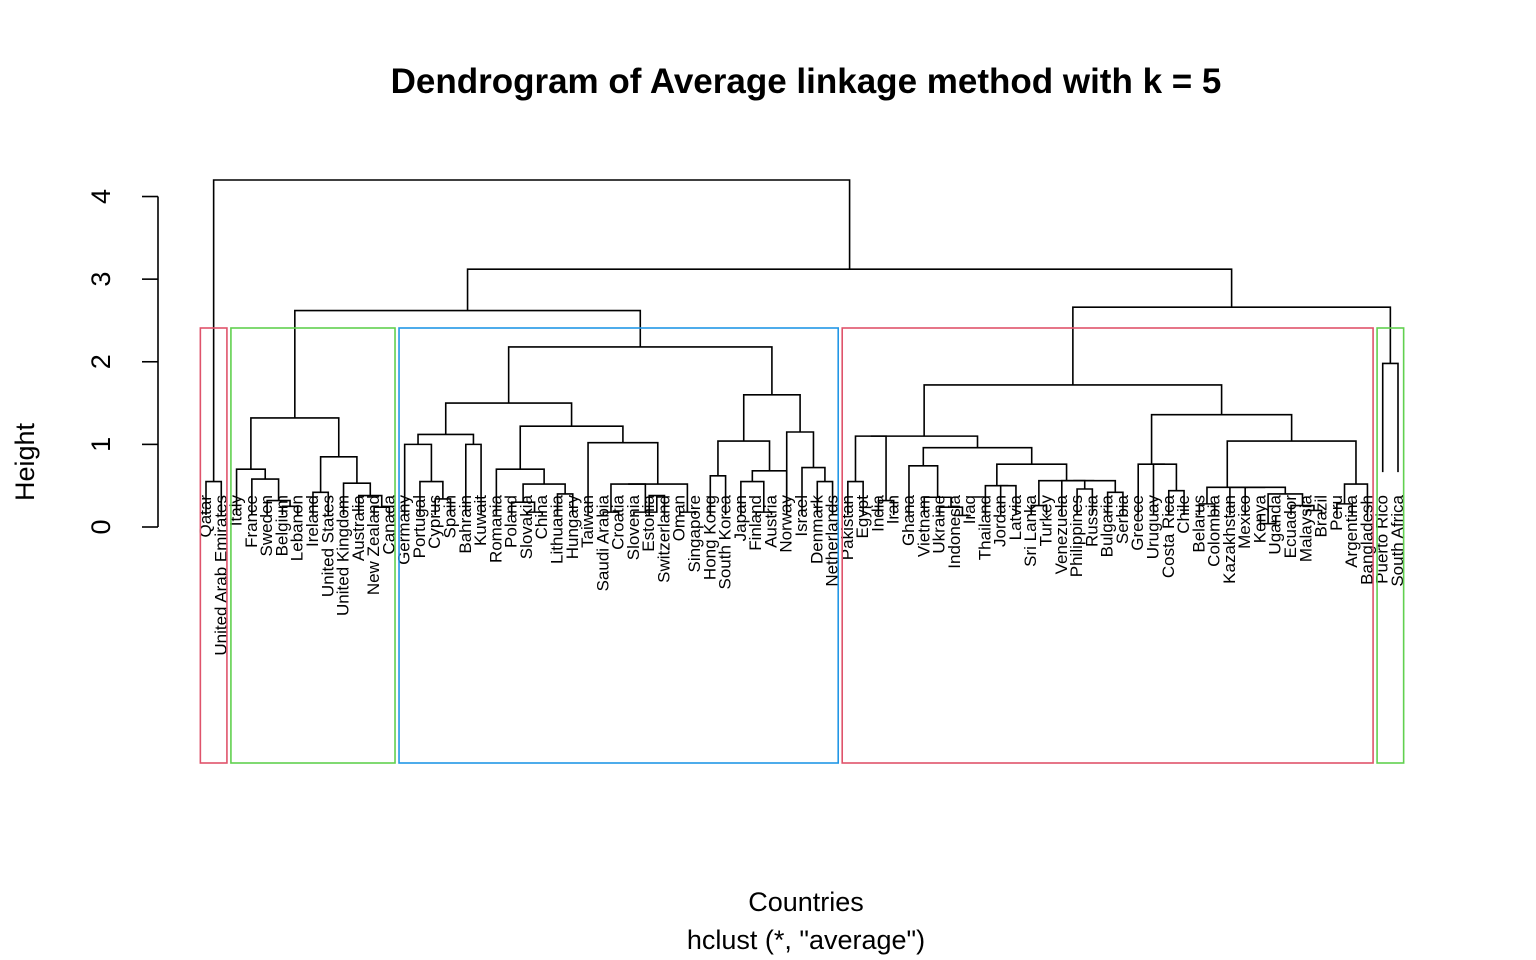 The width and height of the screenshot is (1536, 960). Describe the element at coordinates (1137, 523) in the screenshot. I see `leaf-label-greece: Greece` at that location.